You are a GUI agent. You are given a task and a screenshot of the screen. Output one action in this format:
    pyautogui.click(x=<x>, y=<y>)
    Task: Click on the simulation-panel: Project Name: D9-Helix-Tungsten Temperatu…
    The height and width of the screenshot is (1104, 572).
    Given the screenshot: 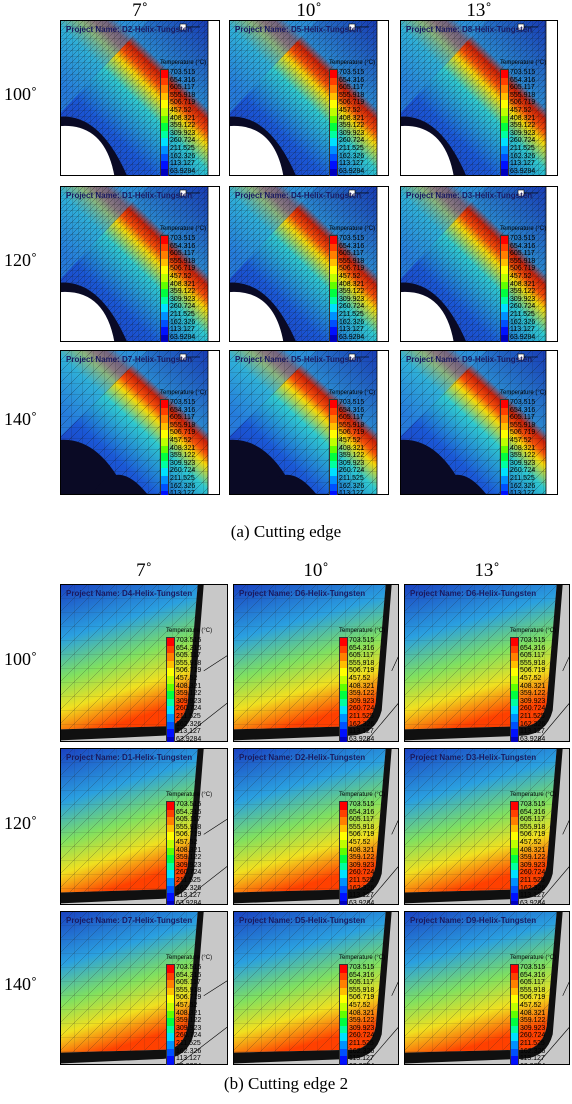 What is the action you would take?
    pyautogui.click(x=479, y=422)
    